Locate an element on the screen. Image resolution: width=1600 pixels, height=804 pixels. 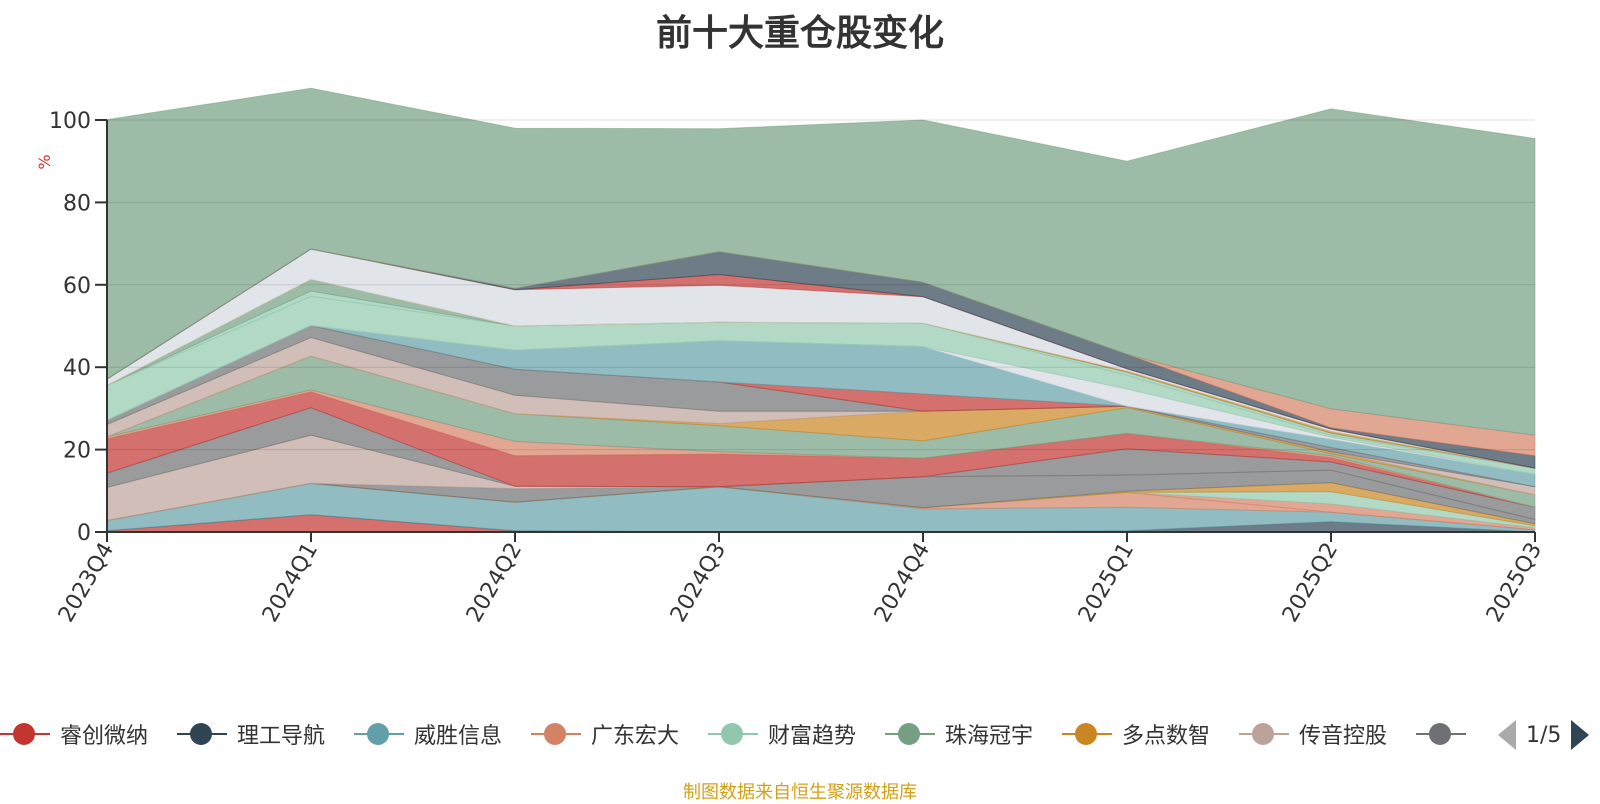
legend-item: 理工导航 is located at coordinates (251, 734).